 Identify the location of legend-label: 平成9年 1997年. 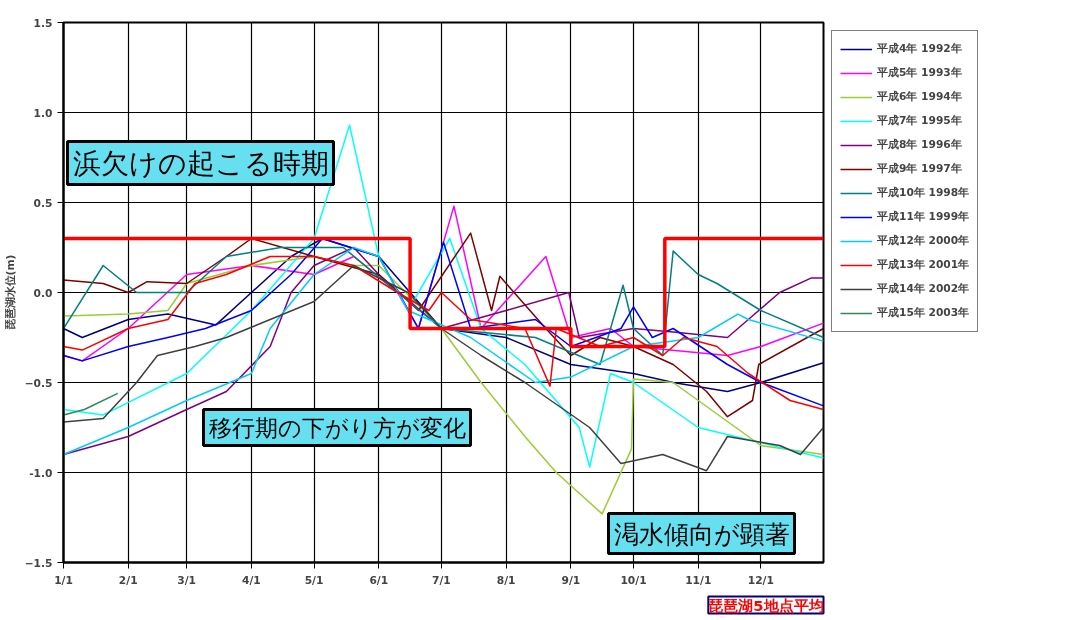
(919, 169).